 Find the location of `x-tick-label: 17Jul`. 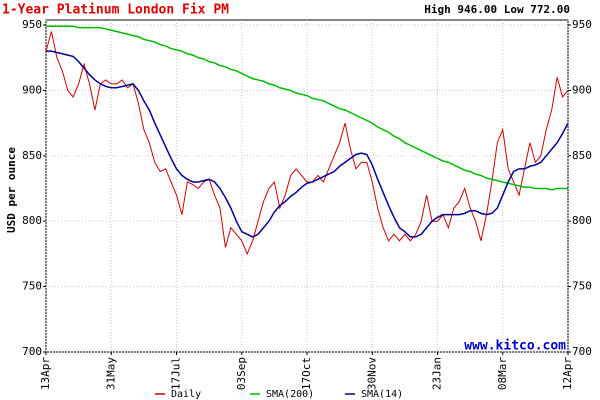

x-tick-label: 17Jul is located at coordinates (176, 373).